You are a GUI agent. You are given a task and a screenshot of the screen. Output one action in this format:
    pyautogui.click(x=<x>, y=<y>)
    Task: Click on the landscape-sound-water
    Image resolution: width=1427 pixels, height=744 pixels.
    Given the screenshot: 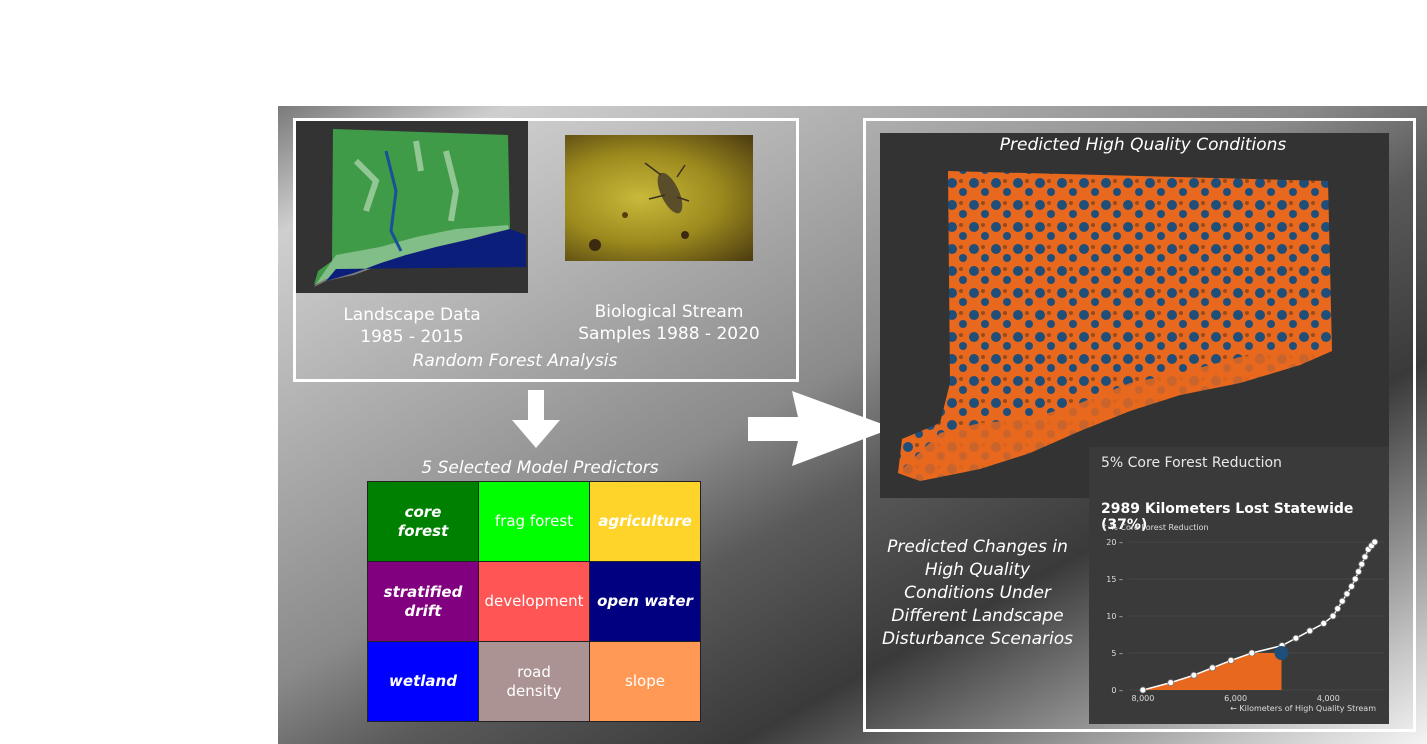 What is the action you would take?
    pyautogui.click(x=426, y=255)
    